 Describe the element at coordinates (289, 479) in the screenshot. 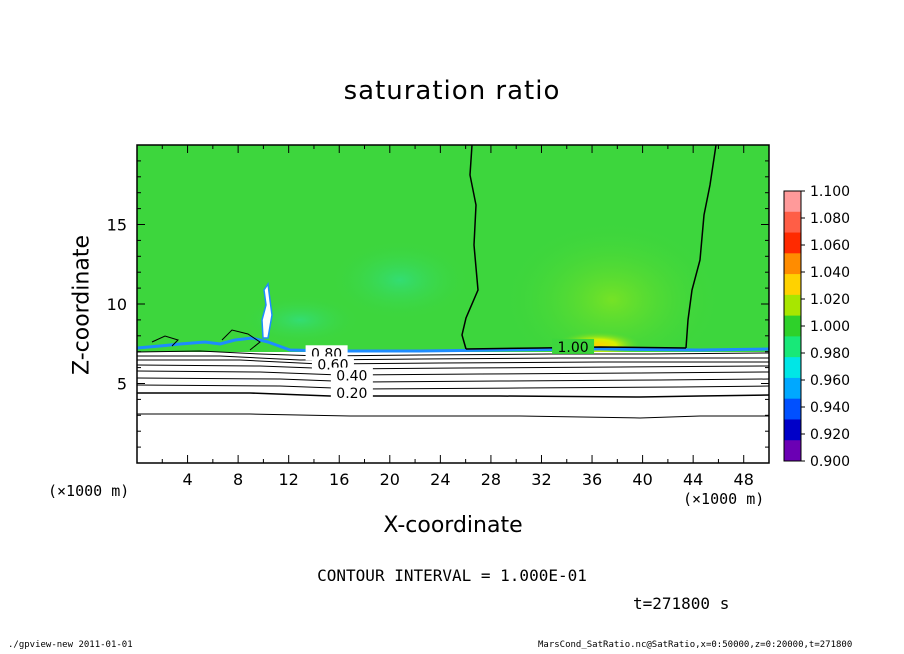

I see `x-tick-label: 12` at that location.